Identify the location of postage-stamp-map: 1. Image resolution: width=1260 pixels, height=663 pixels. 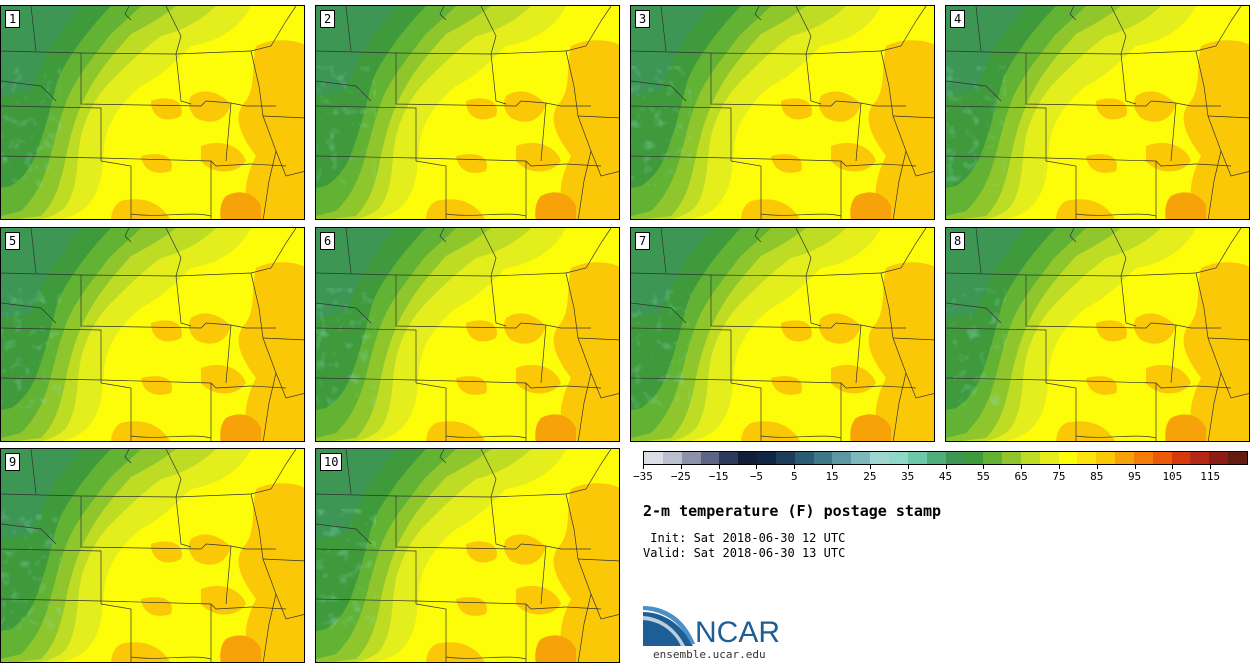
(152, 112).